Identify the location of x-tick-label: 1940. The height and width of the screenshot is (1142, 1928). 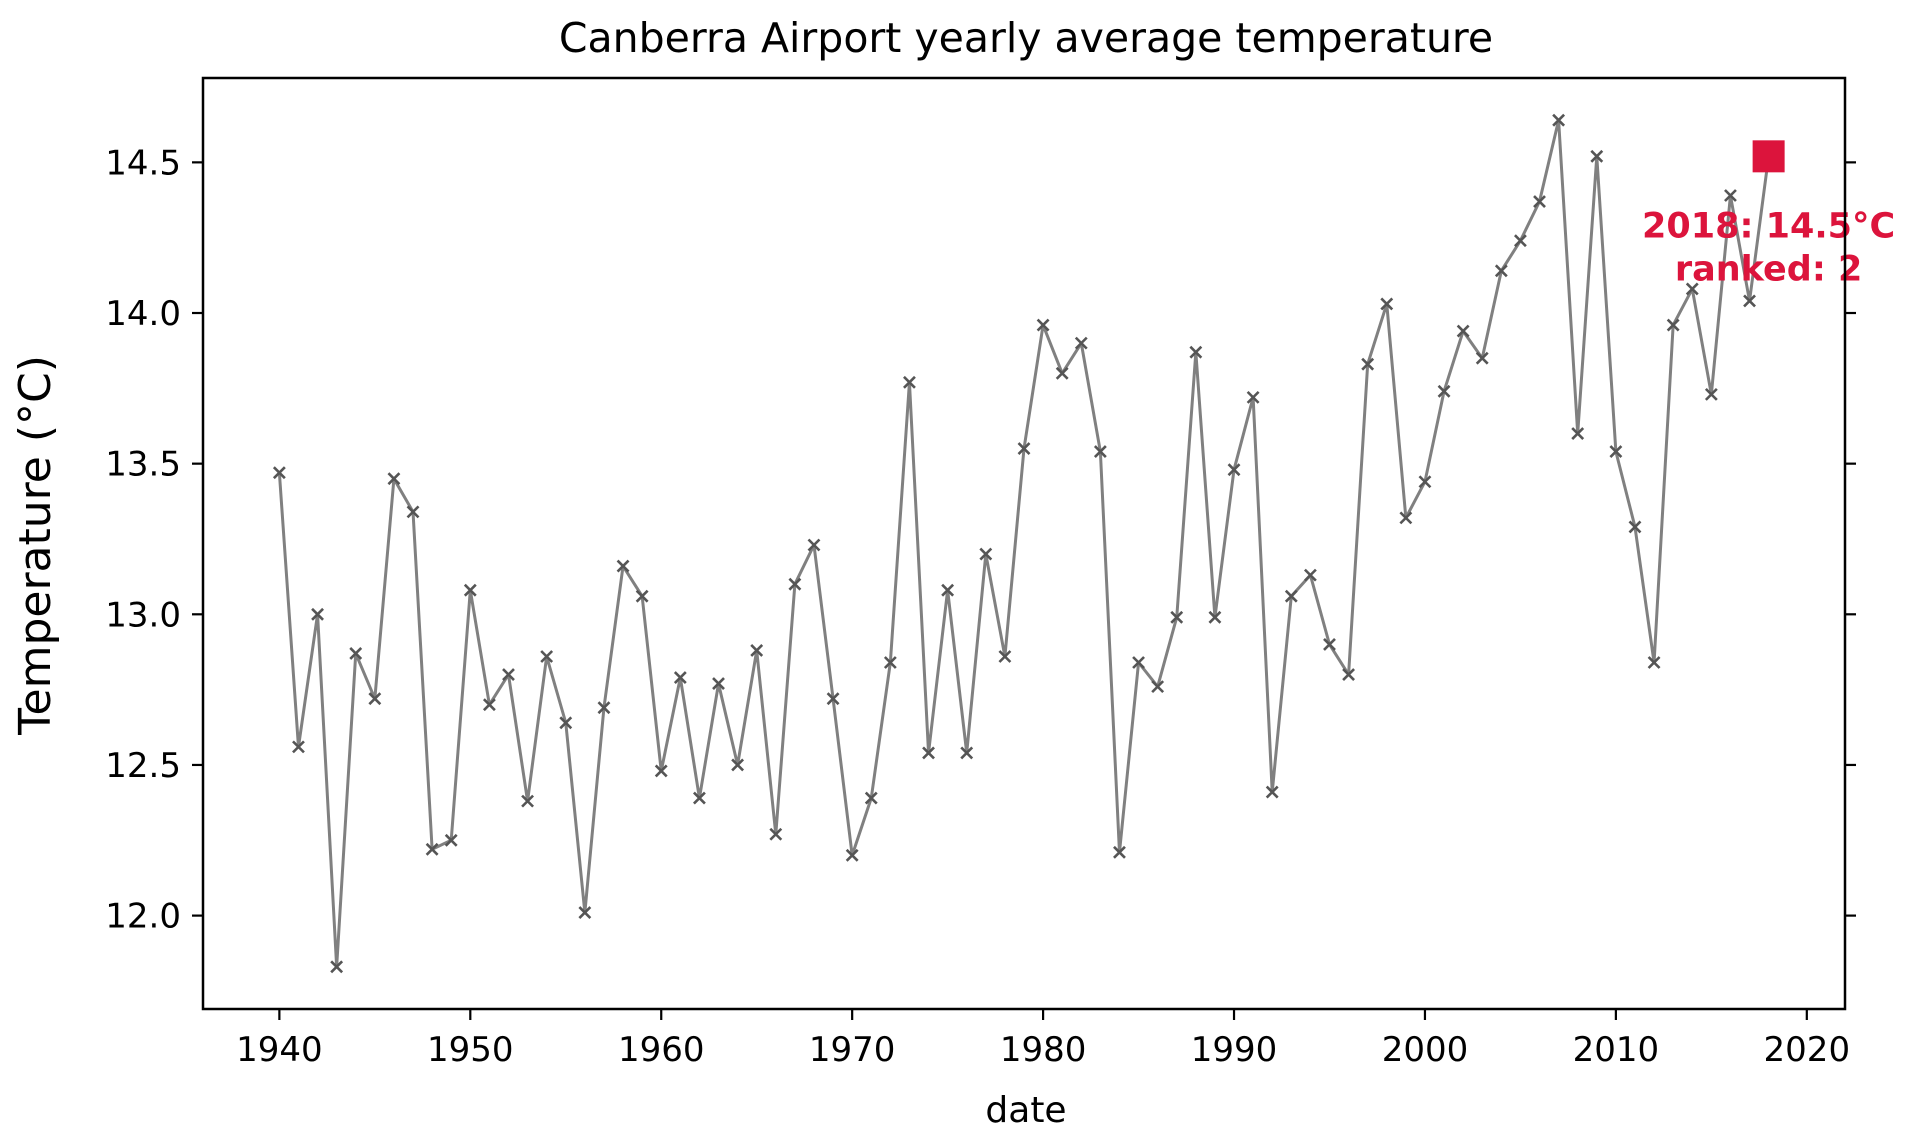
(279, 1050).